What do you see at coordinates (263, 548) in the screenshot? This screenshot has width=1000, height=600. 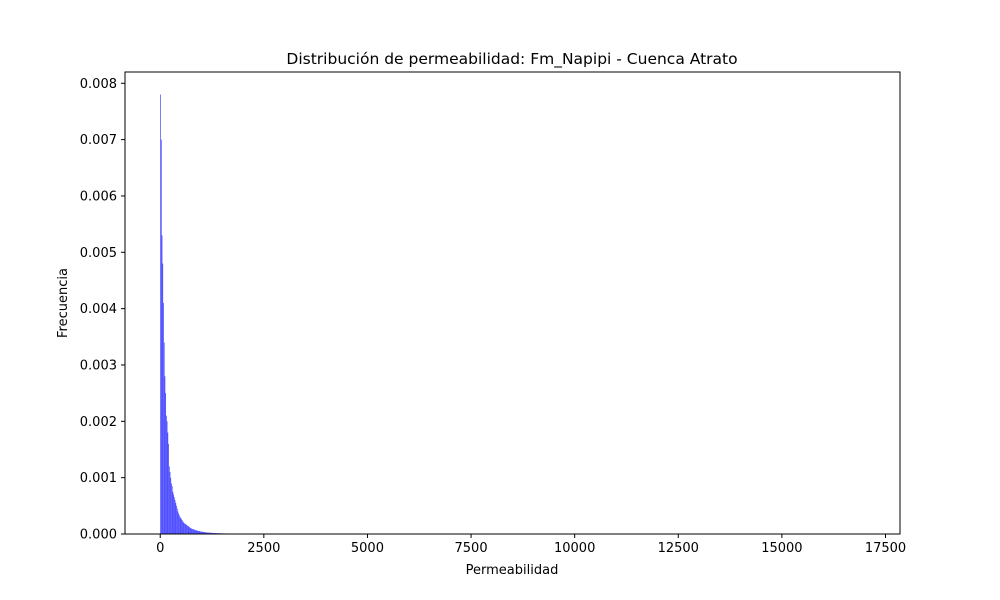 I see `x-tick-label: 2500` at bounding box center [263, 548].